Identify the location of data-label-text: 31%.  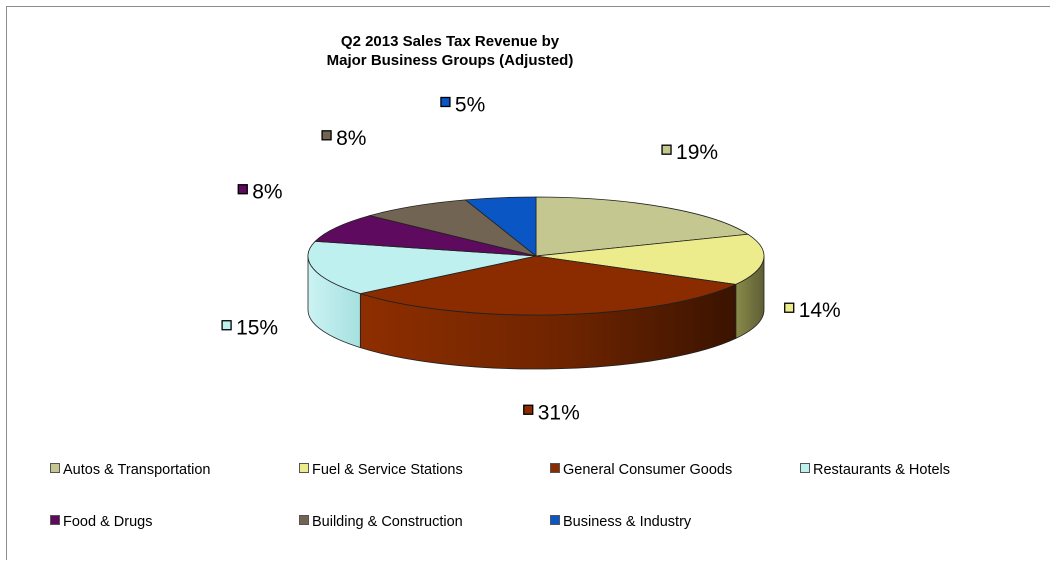
(559, 412).